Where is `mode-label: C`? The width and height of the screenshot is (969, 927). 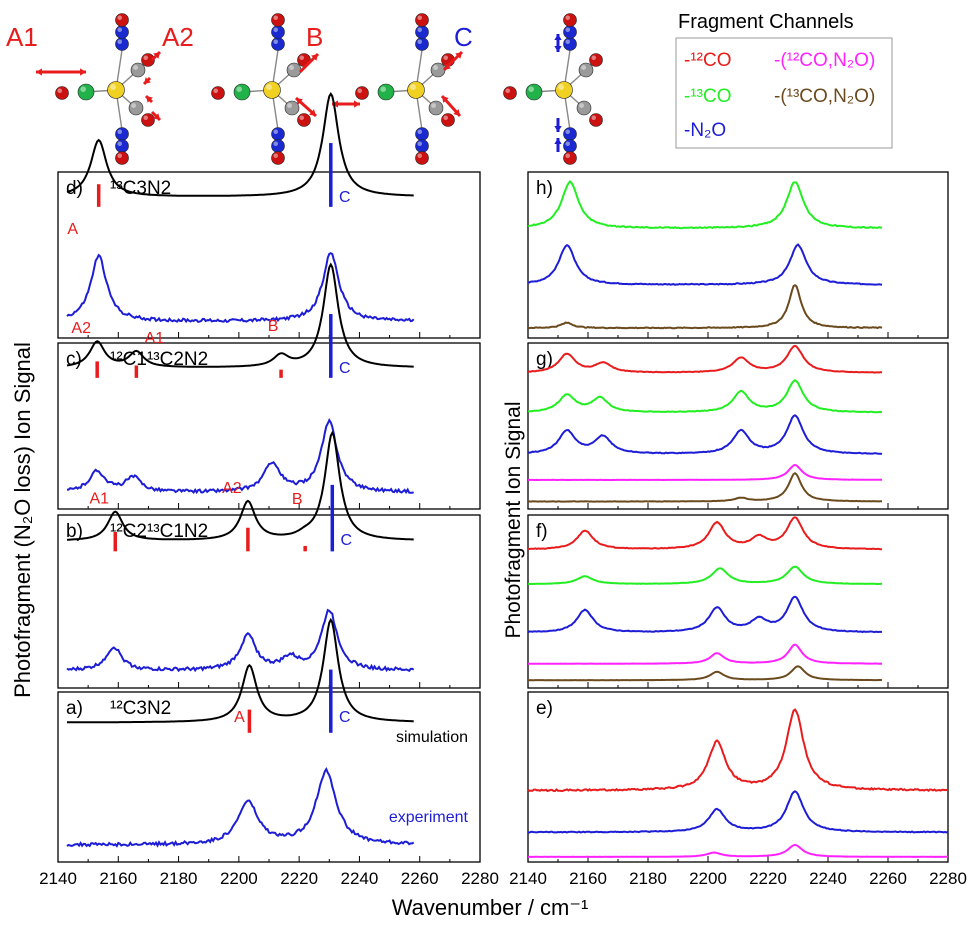
mode-label: C is located at coordinates (463, 37).